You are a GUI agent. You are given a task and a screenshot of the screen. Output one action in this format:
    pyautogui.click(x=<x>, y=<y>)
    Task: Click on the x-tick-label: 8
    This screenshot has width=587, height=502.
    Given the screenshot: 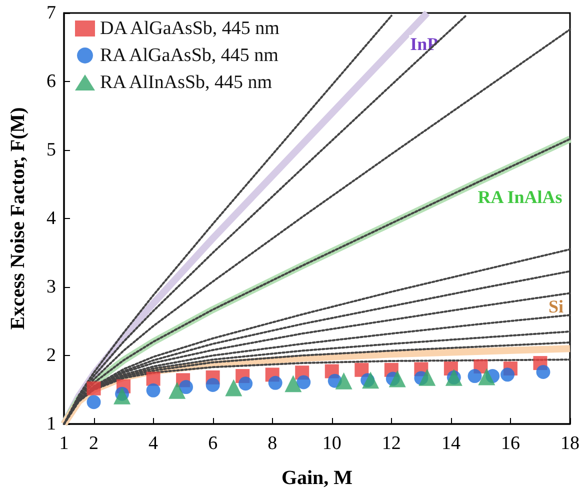 What is the action you would take?
    pyautogui.click(x=273, y=443)
    